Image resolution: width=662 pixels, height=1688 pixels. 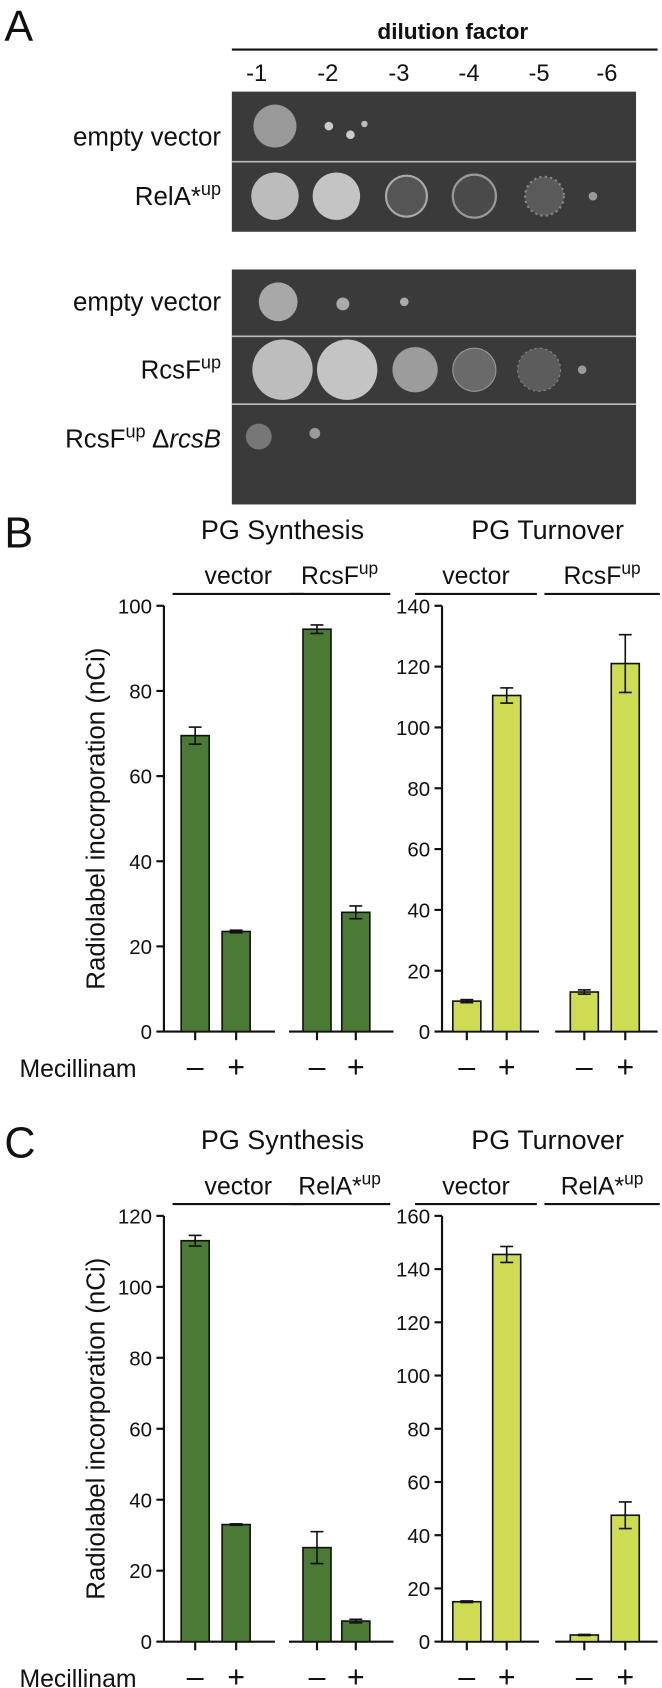 What do you see at coordinates (547, 530) in the screenshot?
I see `chart-title: PG Turnover` at bounding box center [547, 530].